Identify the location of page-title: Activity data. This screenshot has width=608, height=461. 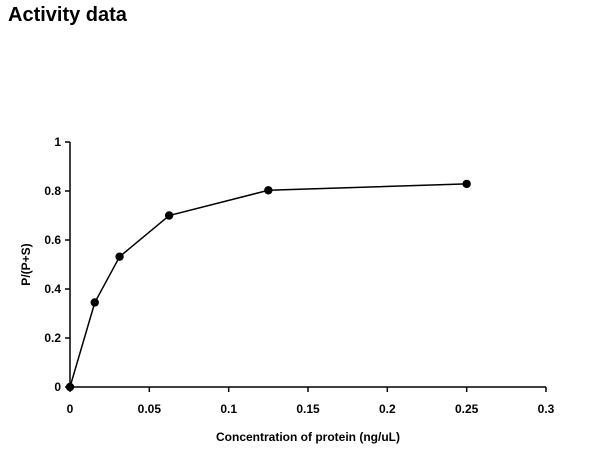
(67, 15).